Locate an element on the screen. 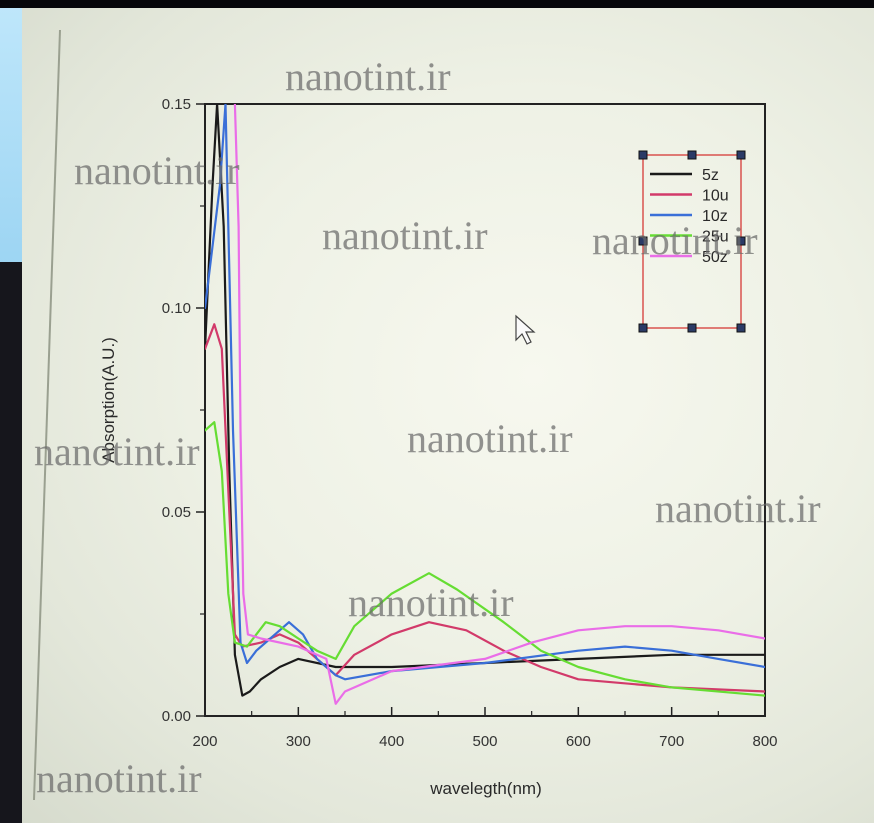 The image size is (874, 823). vertical-frame-line is located at coordinates (47, 415).